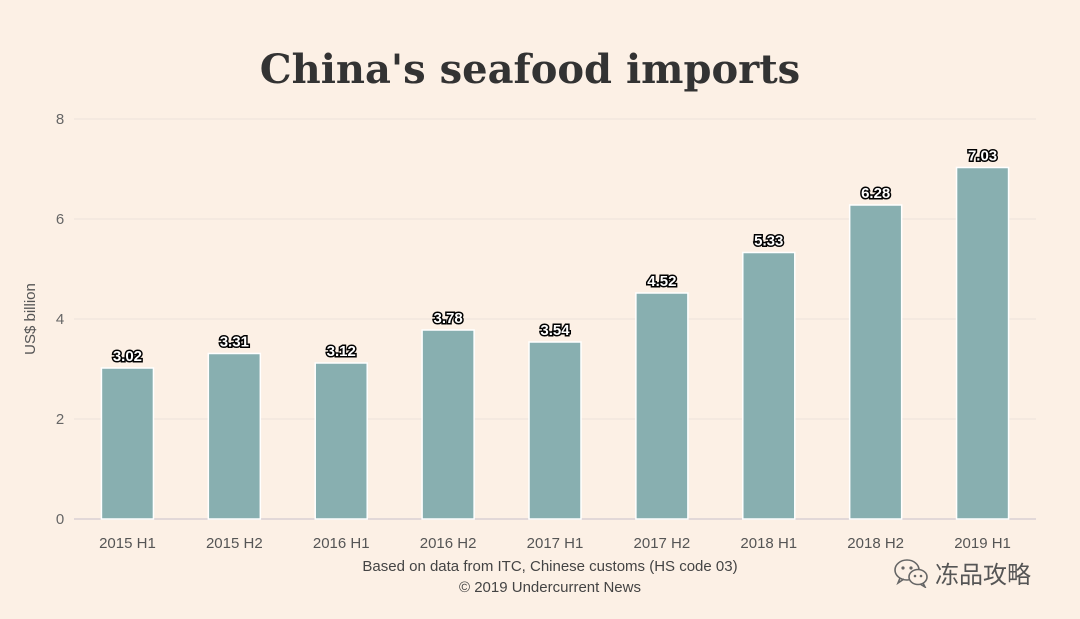  I want to click on bar-2017-h2, so click(662, 406).